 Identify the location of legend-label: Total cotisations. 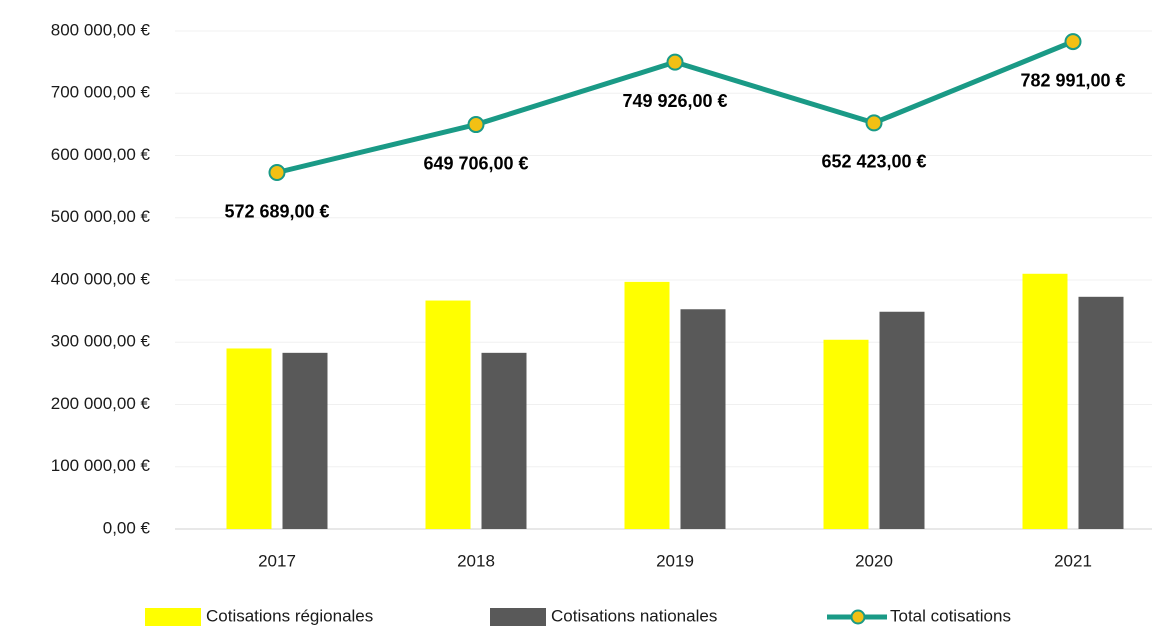
(950, 615).